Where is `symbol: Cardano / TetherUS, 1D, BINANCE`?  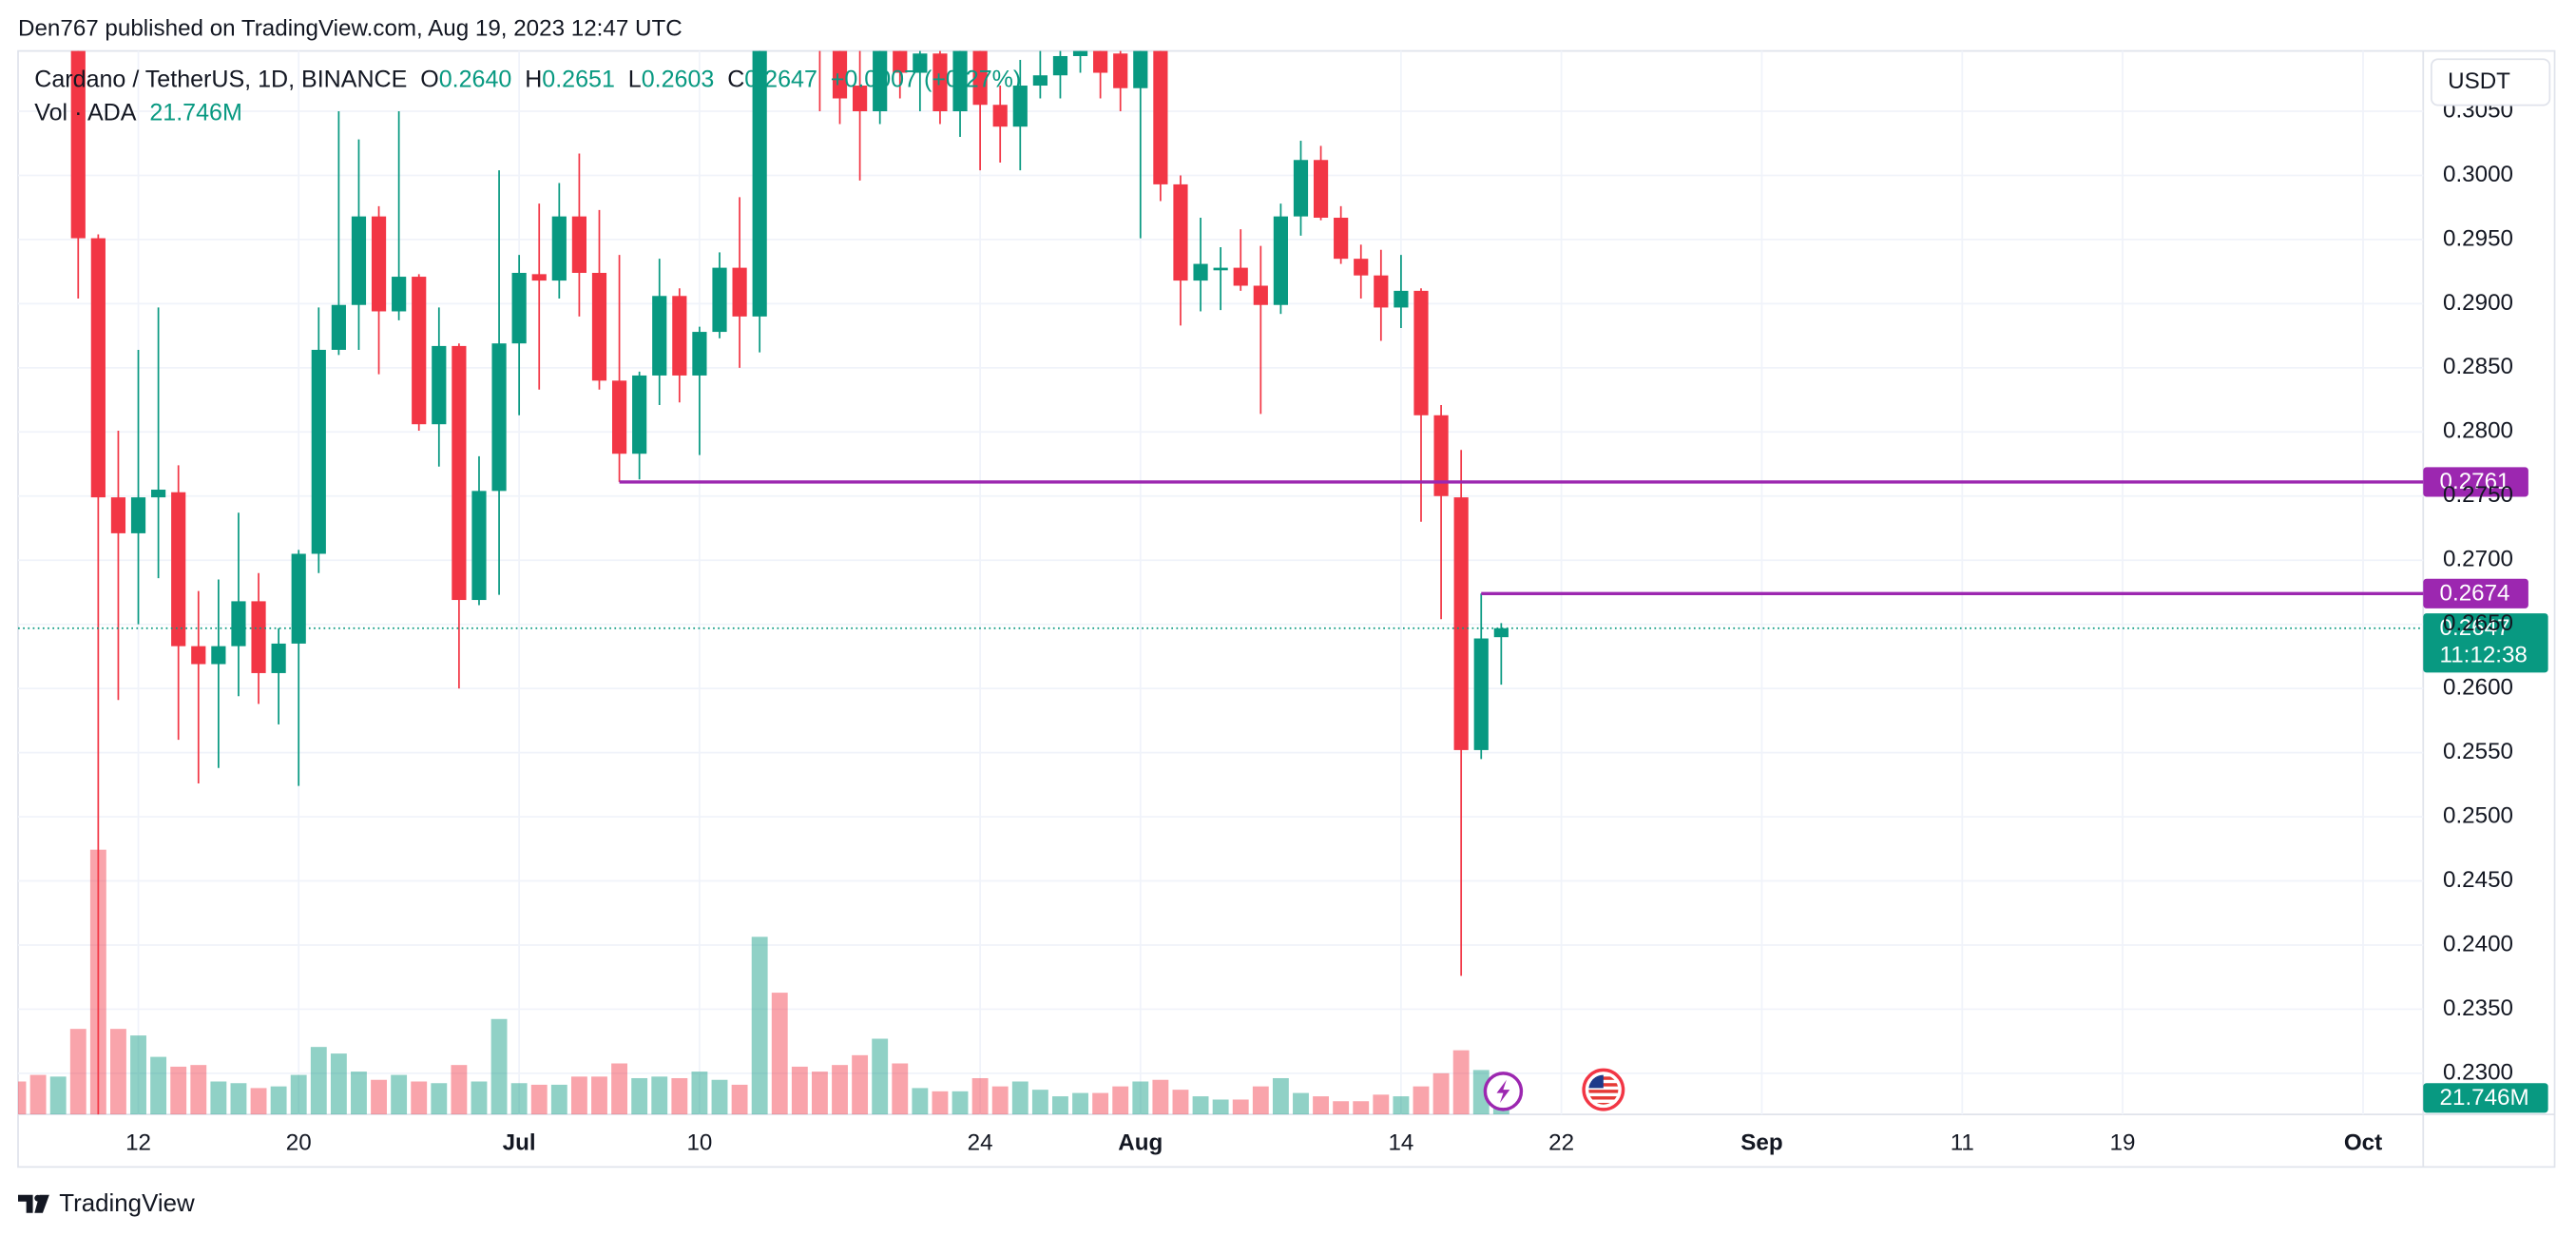 symbol: Cardano / TetherUS, 1D, BINANCE is located at coordinates (220, 79).